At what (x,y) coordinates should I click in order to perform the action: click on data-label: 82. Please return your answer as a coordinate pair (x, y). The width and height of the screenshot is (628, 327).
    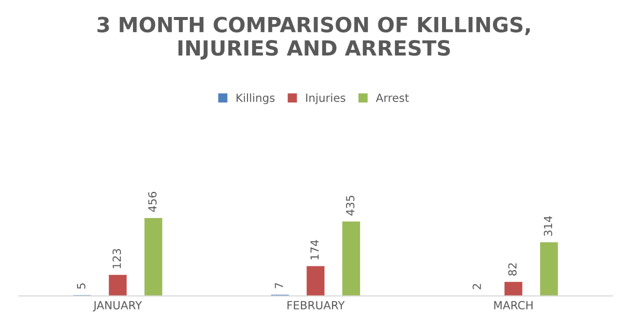
    Looking at the image, I should click on (512, 269).